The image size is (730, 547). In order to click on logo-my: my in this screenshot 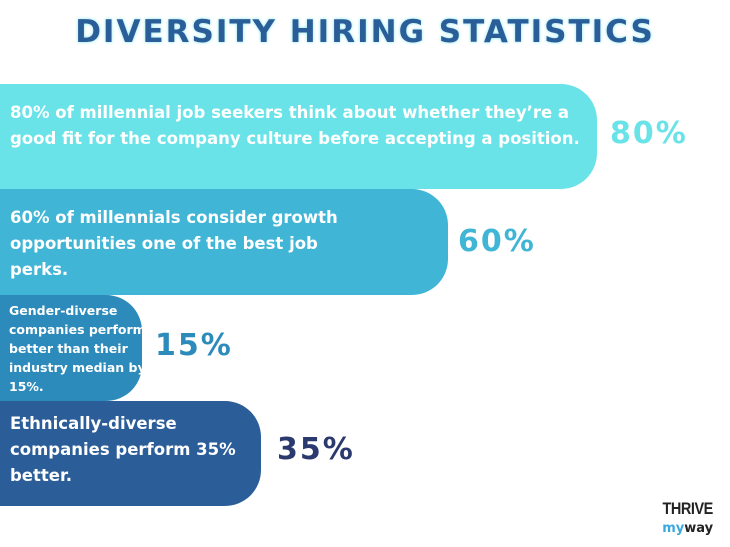, I will do `click(673, 528)`.